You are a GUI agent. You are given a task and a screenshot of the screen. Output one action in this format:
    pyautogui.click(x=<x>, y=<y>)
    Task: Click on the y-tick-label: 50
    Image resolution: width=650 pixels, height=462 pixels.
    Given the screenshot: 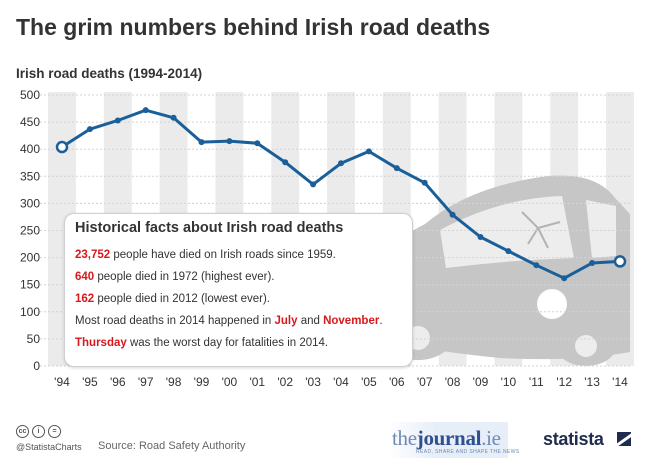 What is the action you would take?
    pyautogui.click(x=34, y=339)
    